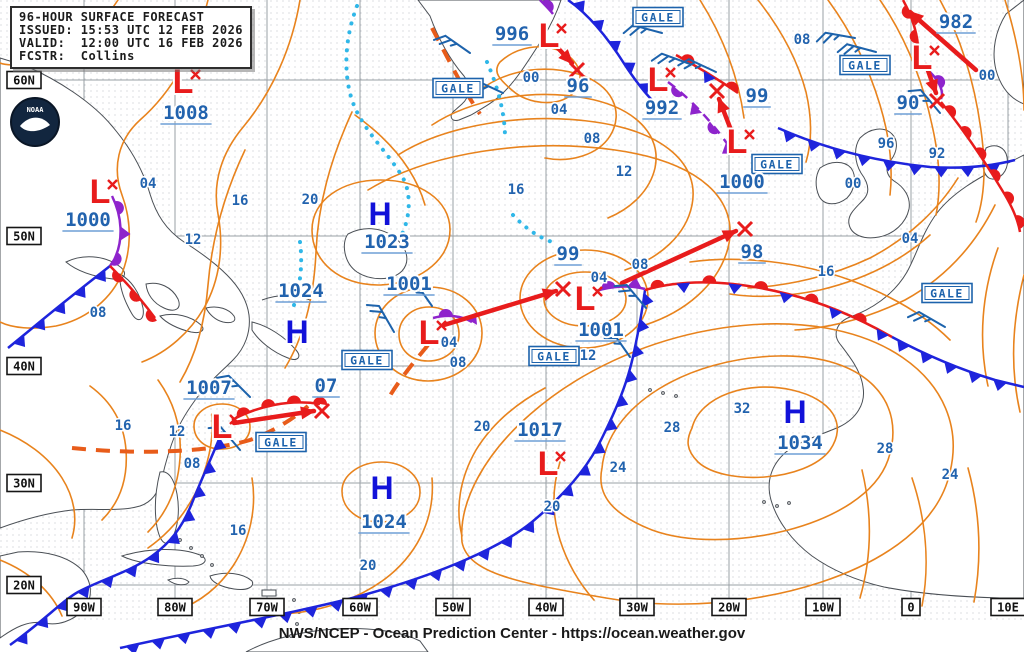  What do you see at coordinates (310, 200) in the screenshot?
I see `isobar-label: 20` at bounding box center [310, 200].